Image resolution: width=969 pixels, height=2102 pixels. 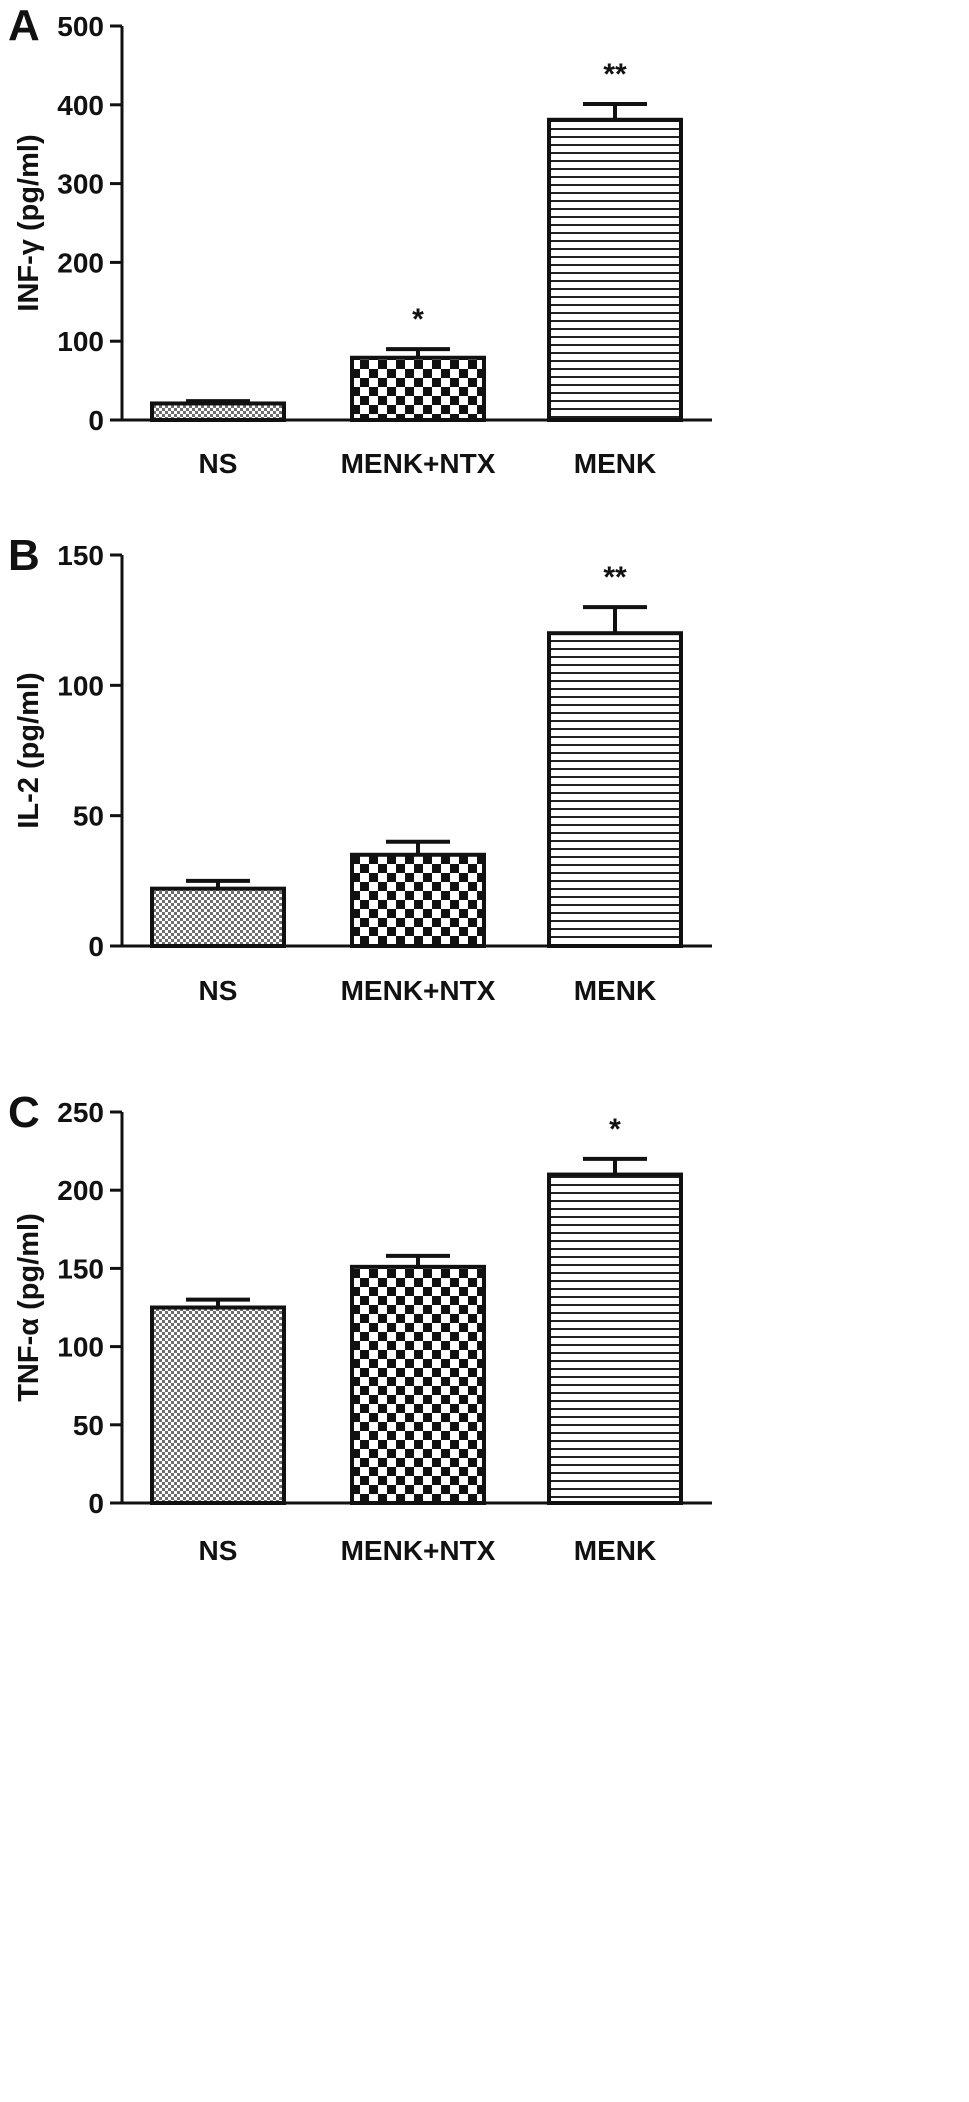 I want to click on y-axis-label: TNF-α (pg/ml), so click(x=29, y=1307).